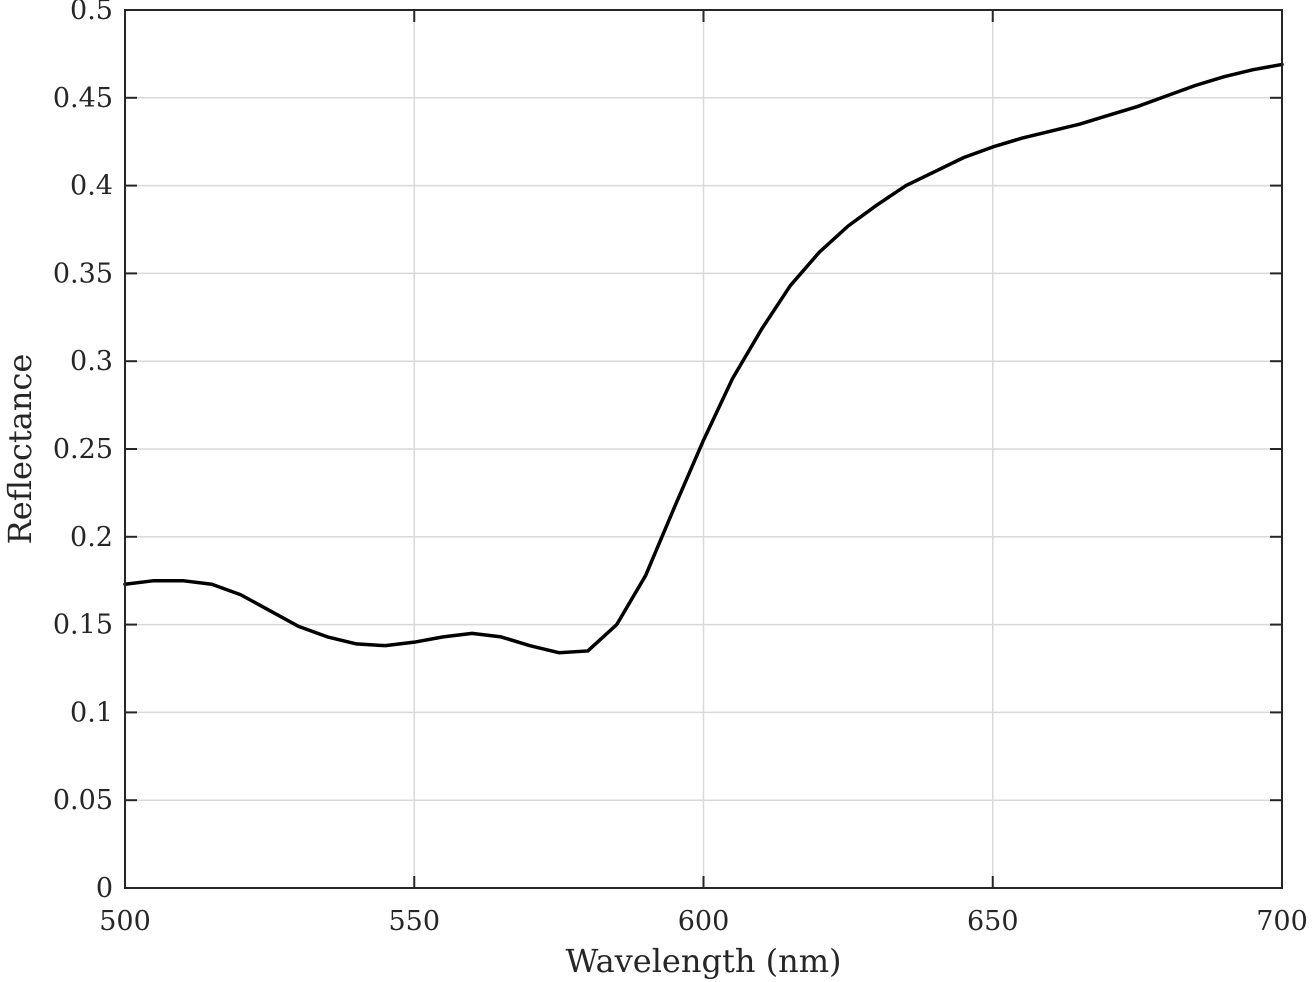 The image size is (1312, 982). What do you see at coordinates (91, 361) in the screenshot?
I see `y-tick-label: 0.3` at bounding box center [91, 361].